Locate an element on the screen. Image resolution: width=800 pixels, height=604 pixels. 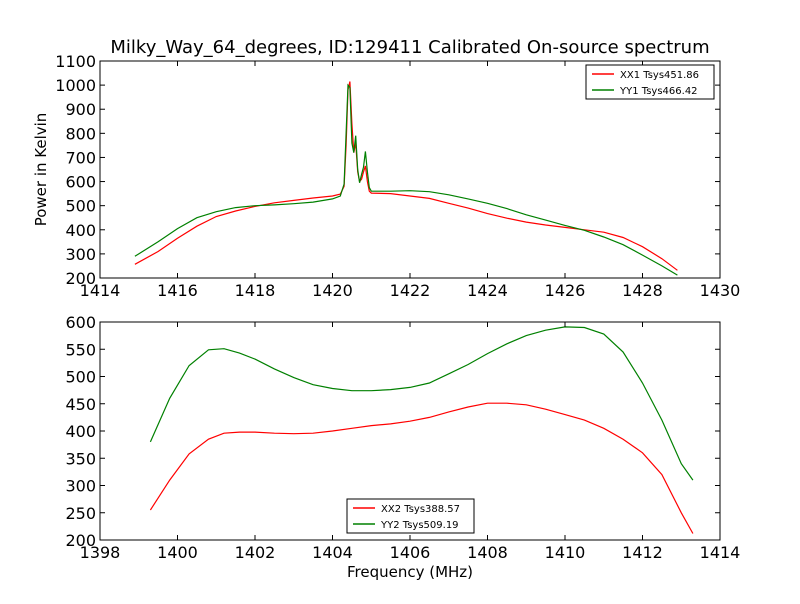
y-tick-label: 450 is located at coordinates (80, 404).